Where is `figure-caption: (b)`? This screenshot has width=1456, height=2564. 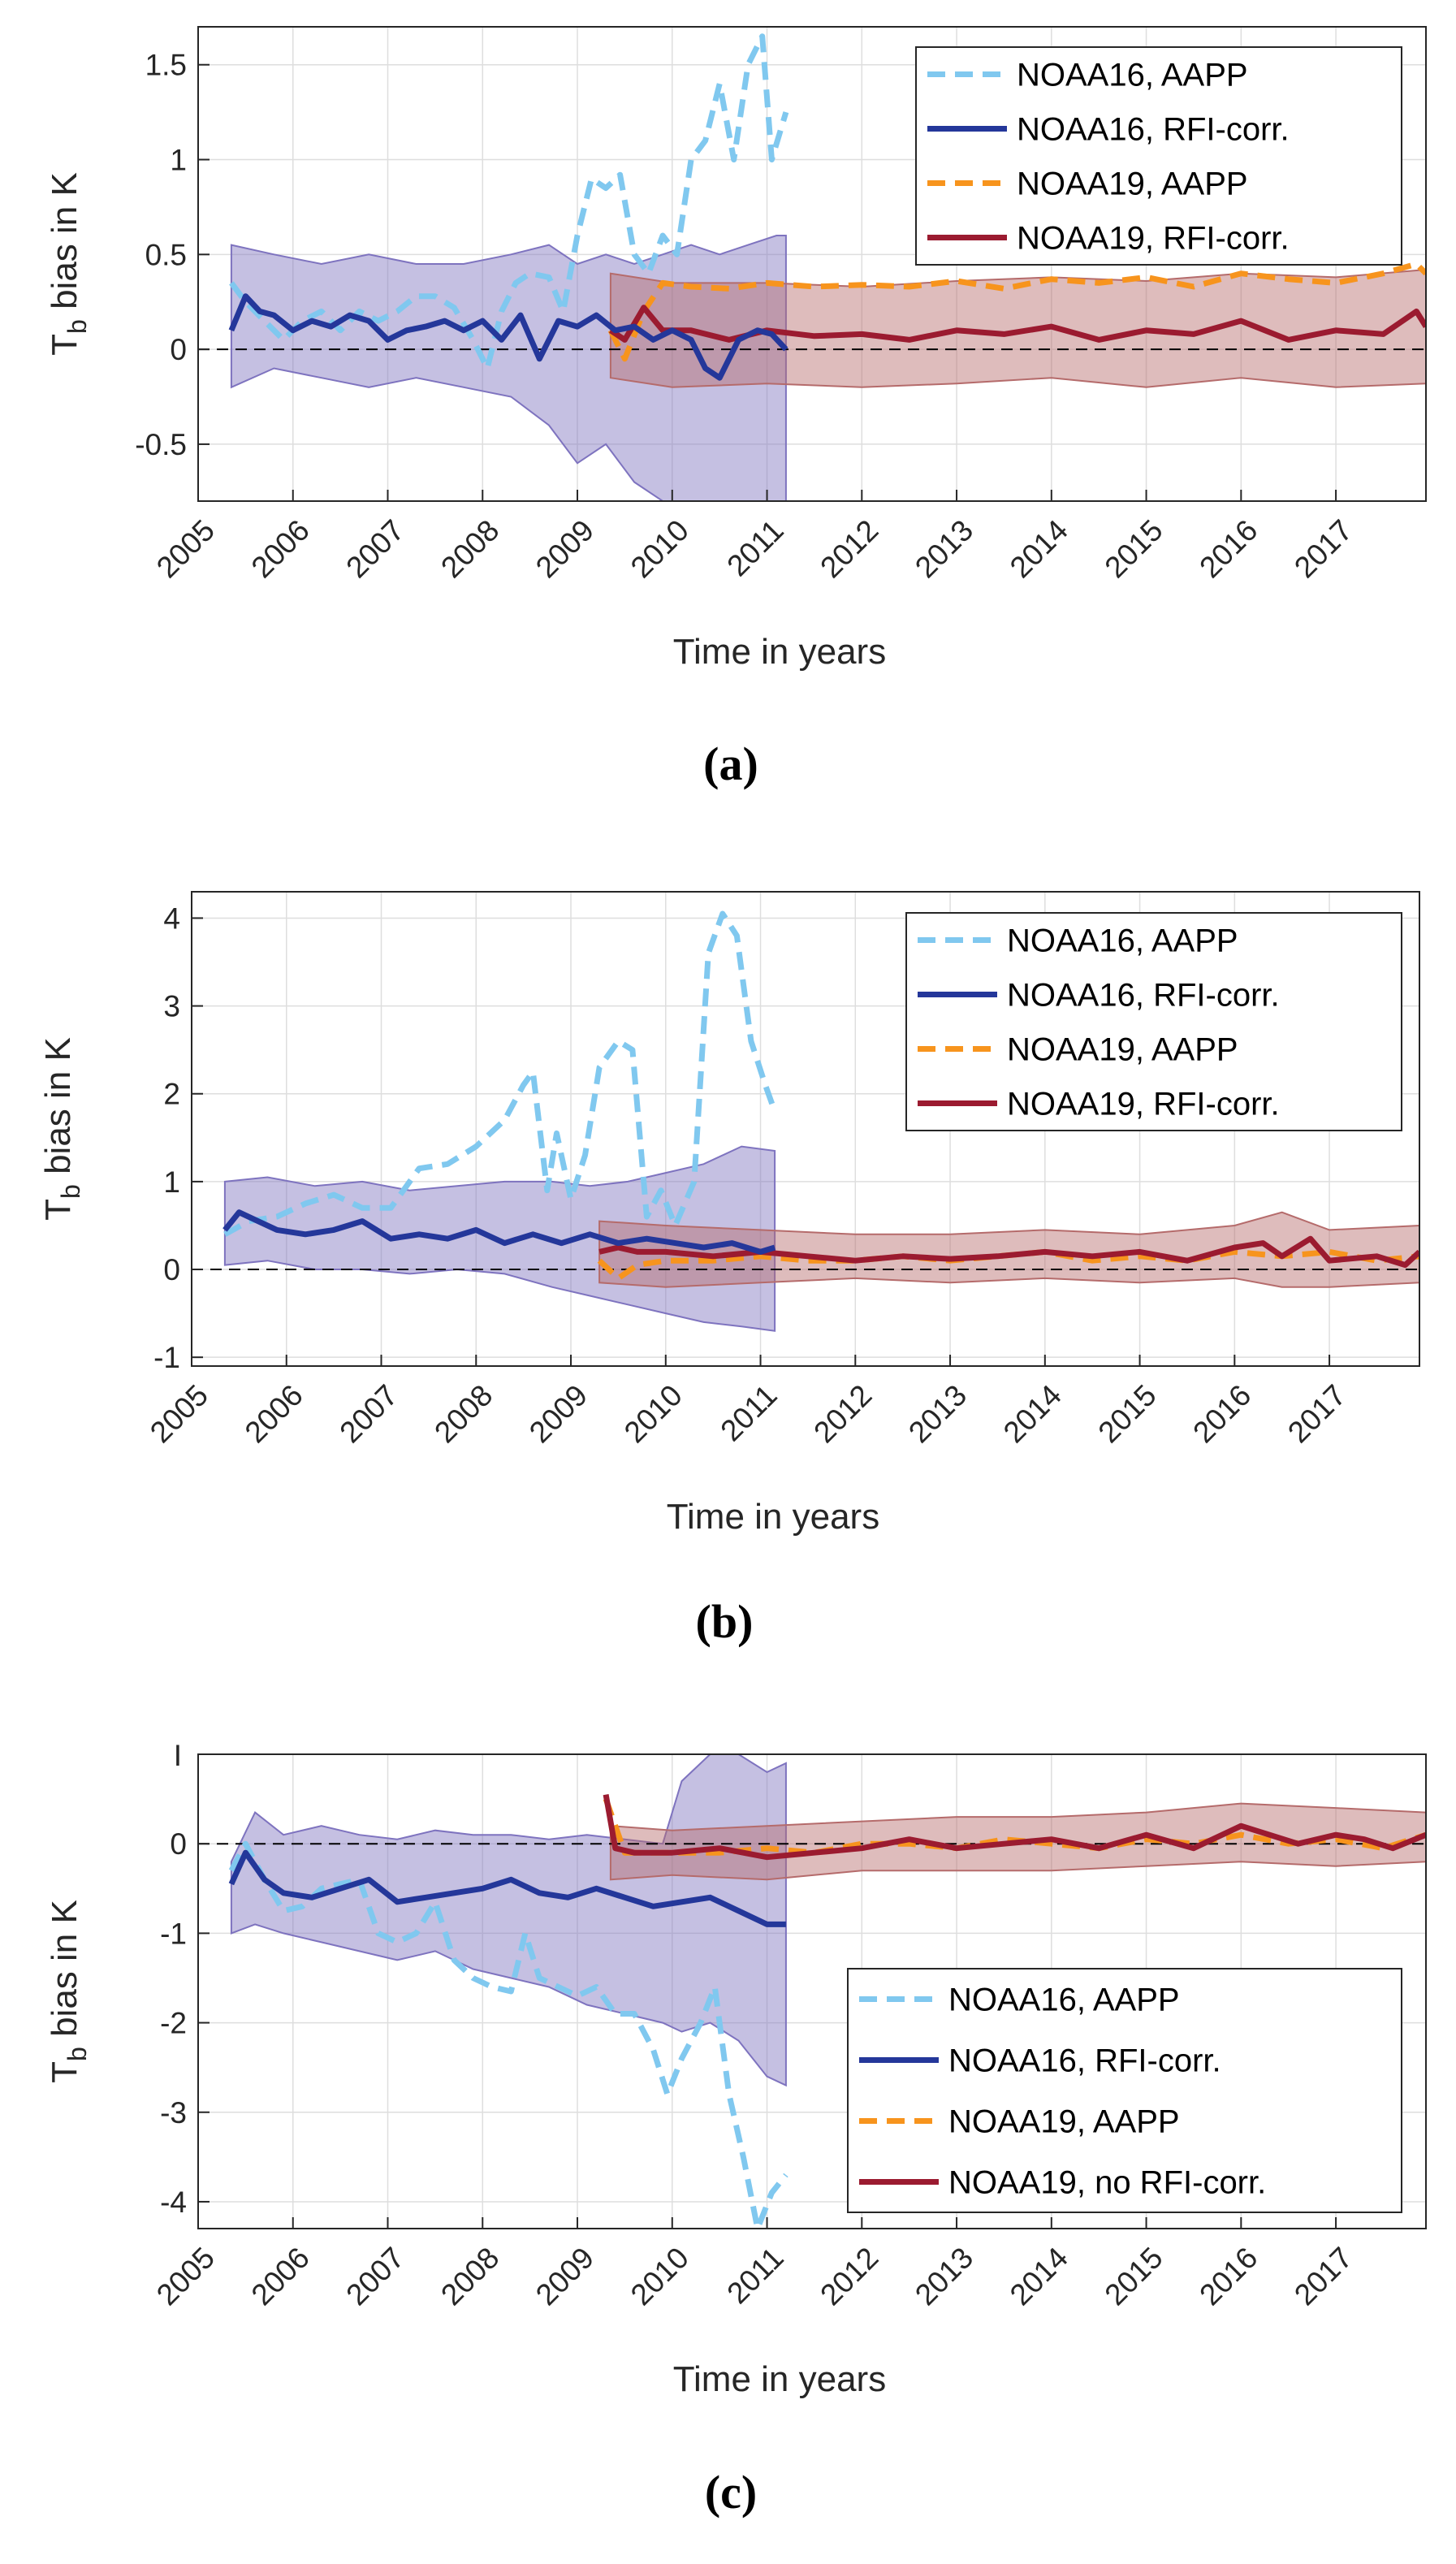
figure-caption: (b) is located at coordinates (725, 1621).